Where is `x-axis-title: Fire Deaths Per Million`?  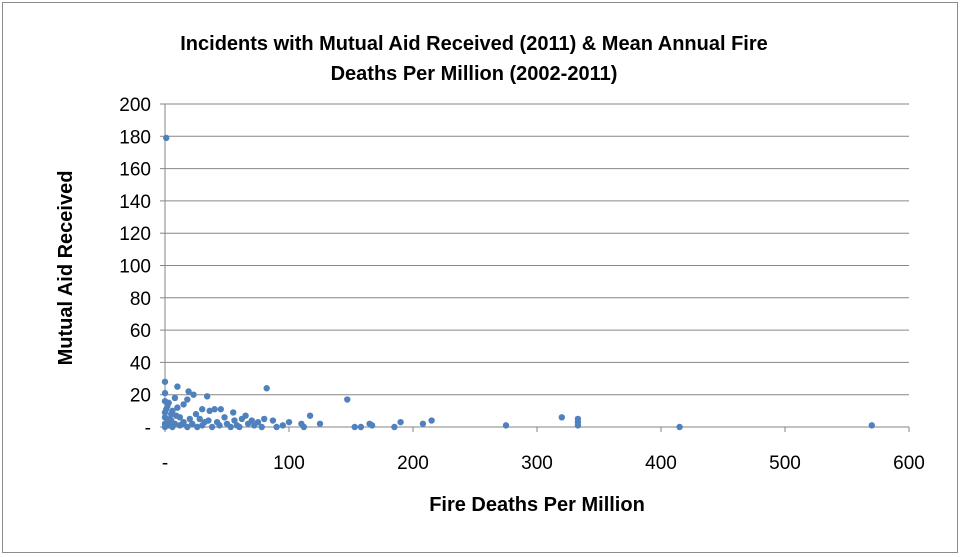
x-axis-title: Fire Deaths Per Million is located at coordinates (537, 505).